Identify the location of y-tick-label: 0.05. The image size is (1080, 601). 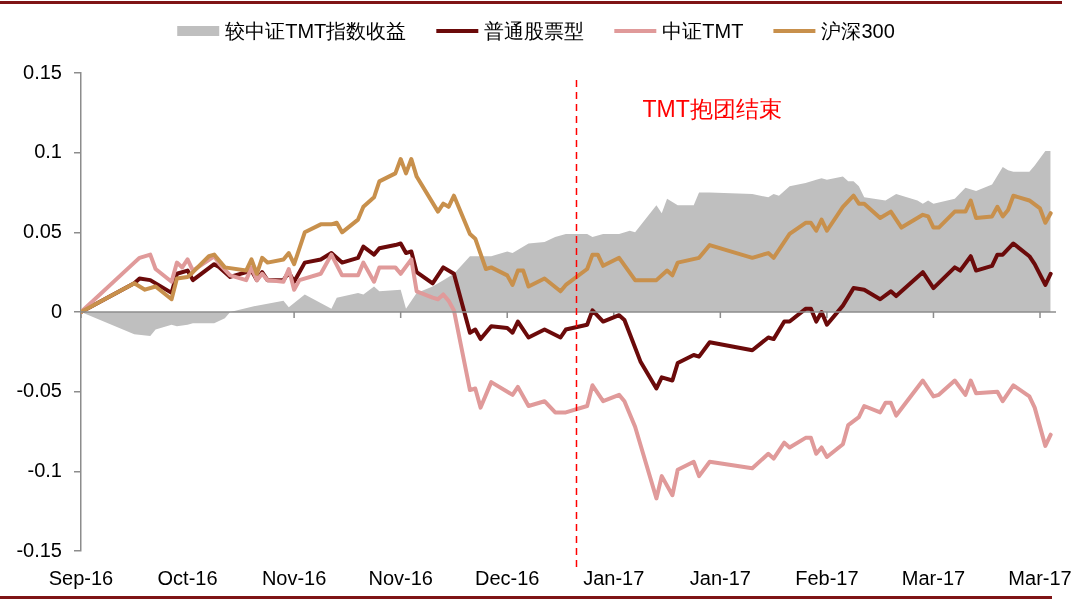
(42, 230).